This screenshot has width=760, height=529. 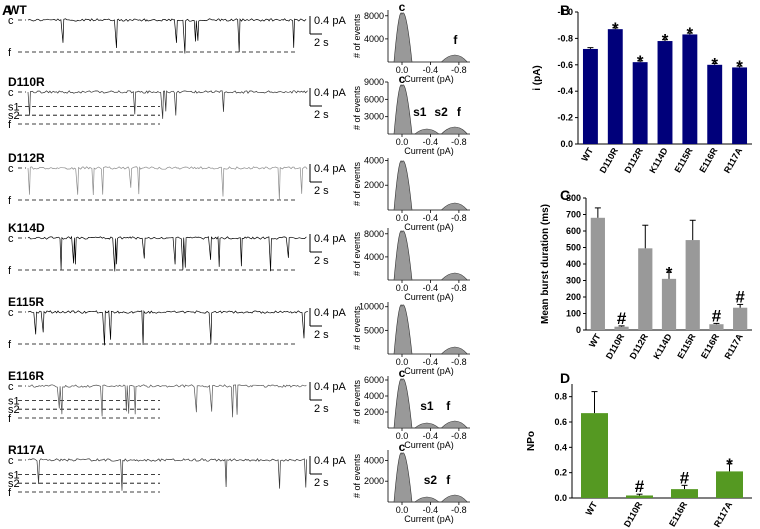 I want to click on bar-r117a, so click(x=740, y=318).